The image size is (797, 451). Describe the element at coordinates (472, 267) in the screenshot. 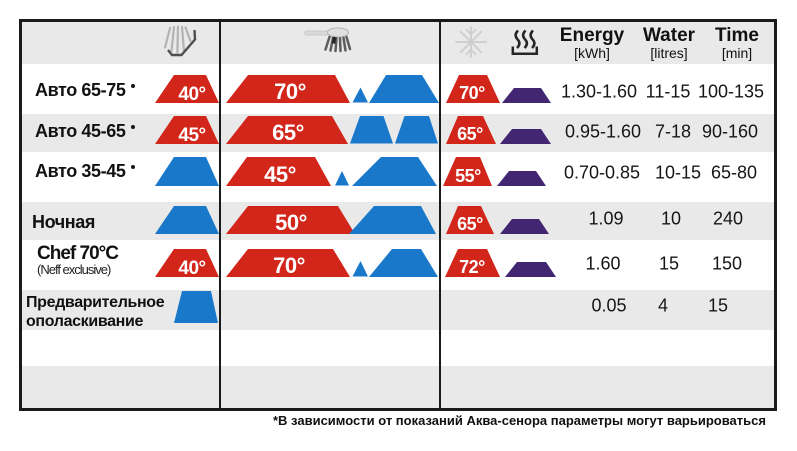

I see `svg-text: 72°` at that location.